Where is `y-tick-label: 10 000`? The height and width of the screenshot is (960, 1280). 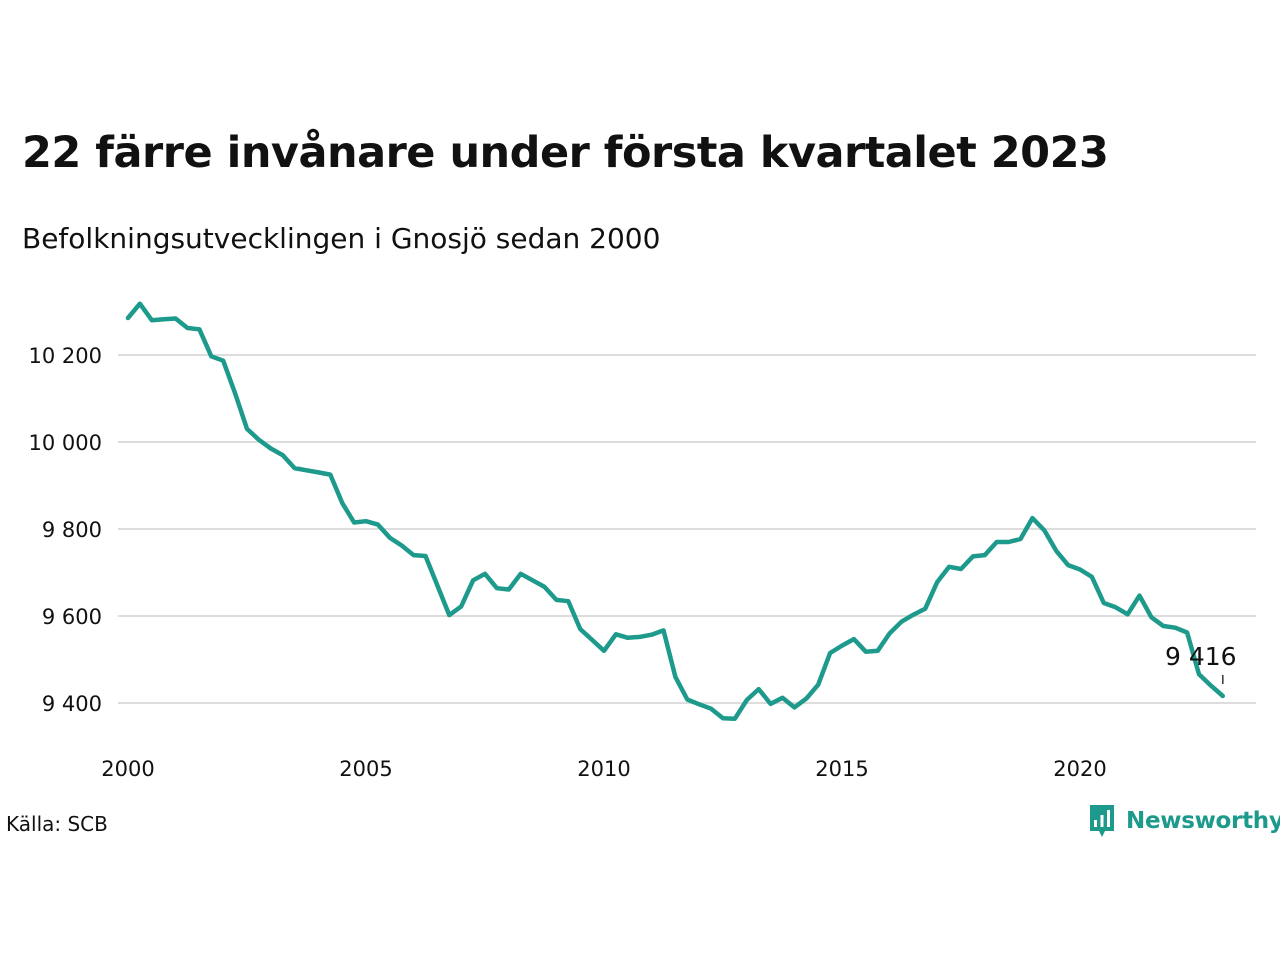
y-tick-label: 10 000 is located at coordinates (65, 443).